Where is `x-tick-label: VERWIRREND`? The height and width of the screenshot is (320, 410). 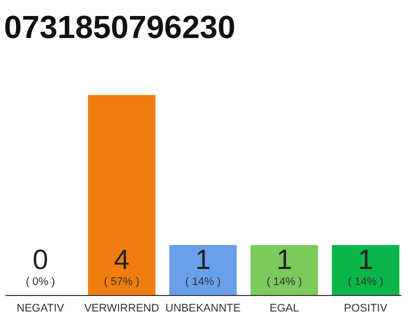
x-tick-label: VERWIRREND is located at coordinates (122, 308).